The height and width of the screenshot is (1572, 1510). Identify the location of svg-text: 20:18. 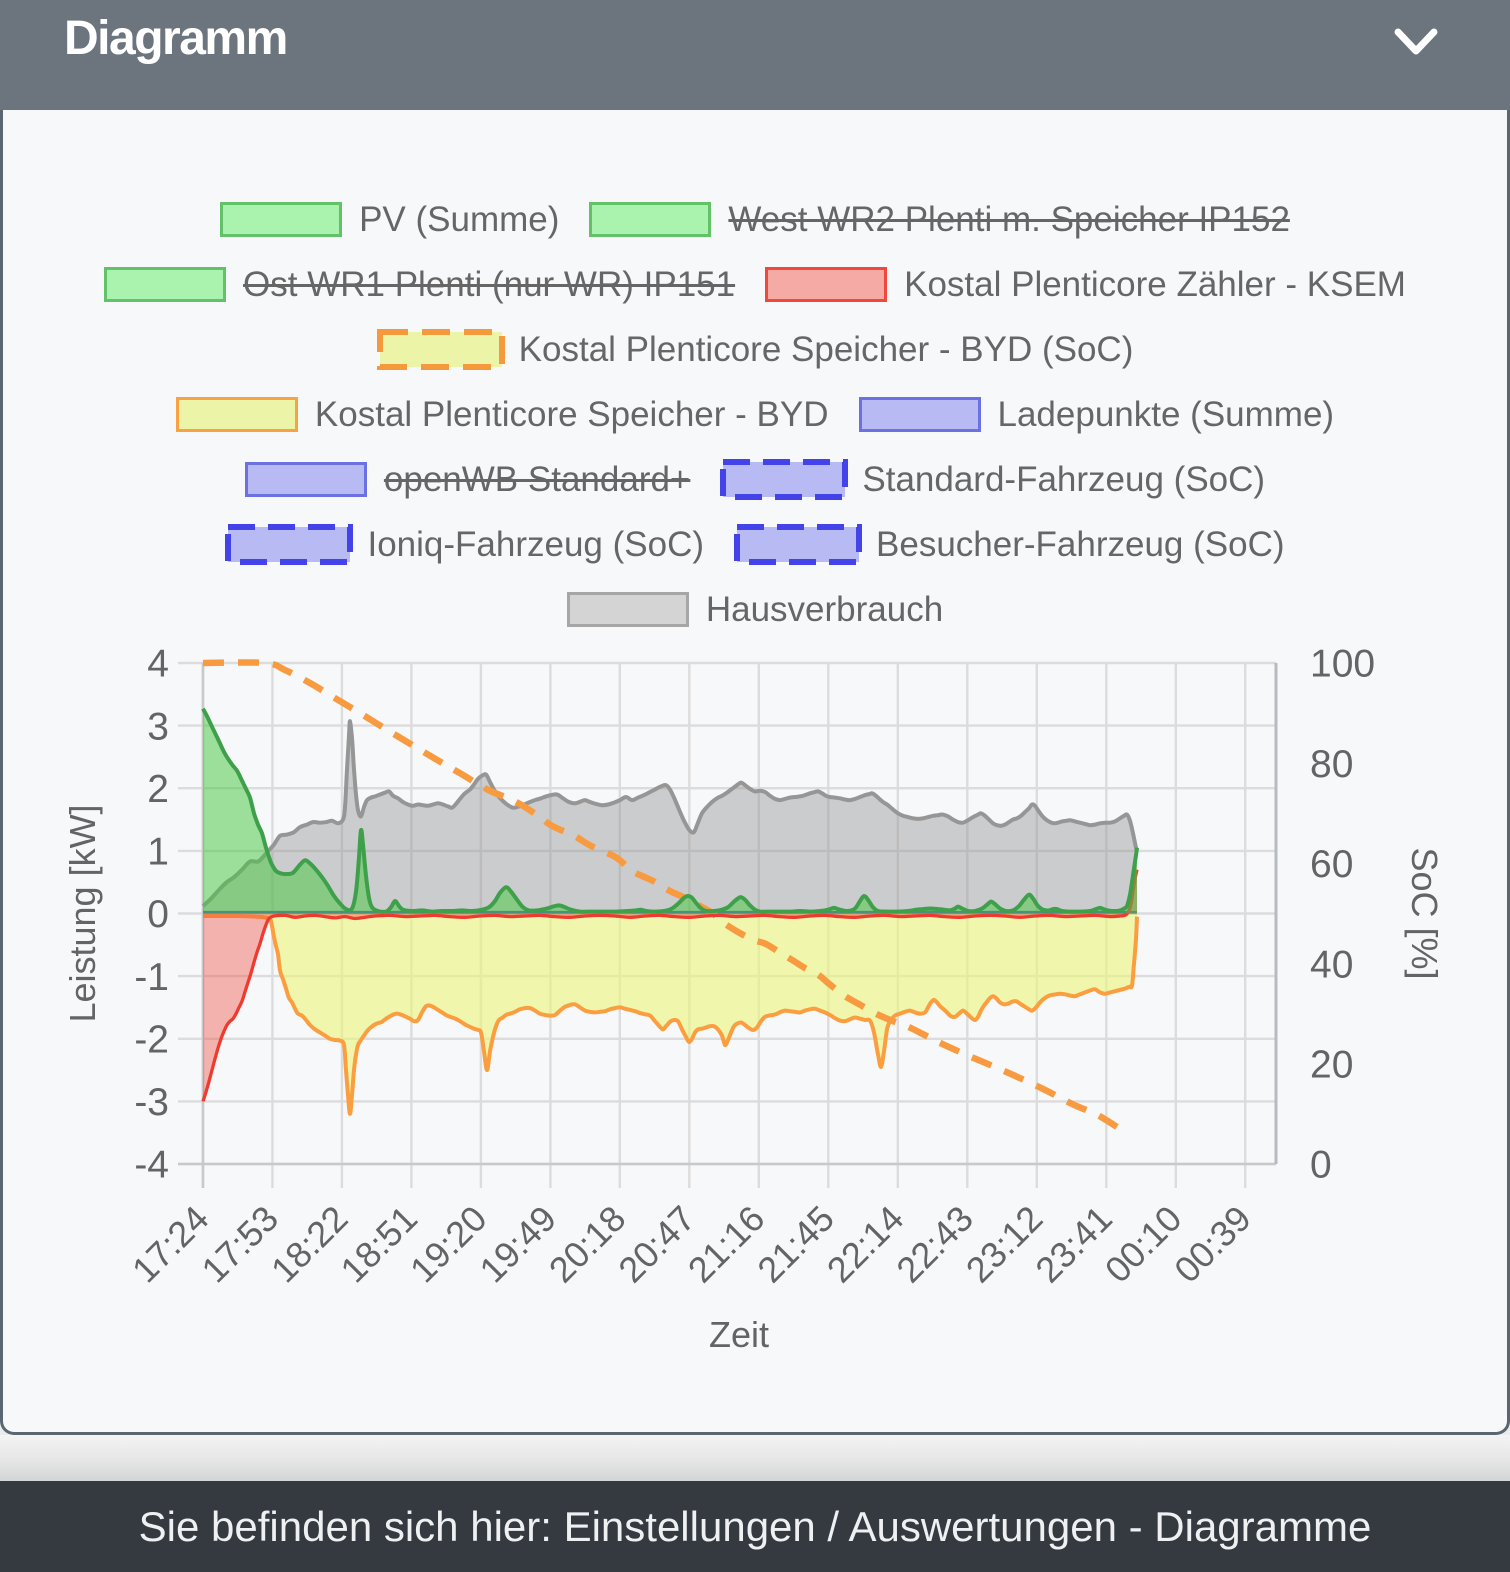
(587, 1244).